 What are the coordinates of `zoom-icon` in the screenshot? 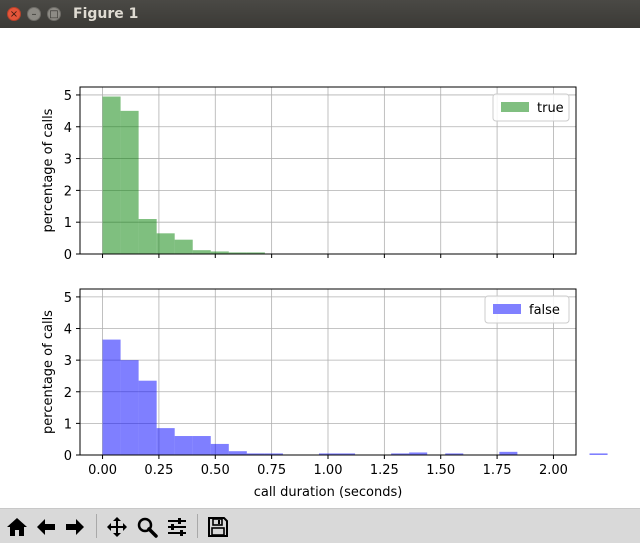 It's located at (147, 527).